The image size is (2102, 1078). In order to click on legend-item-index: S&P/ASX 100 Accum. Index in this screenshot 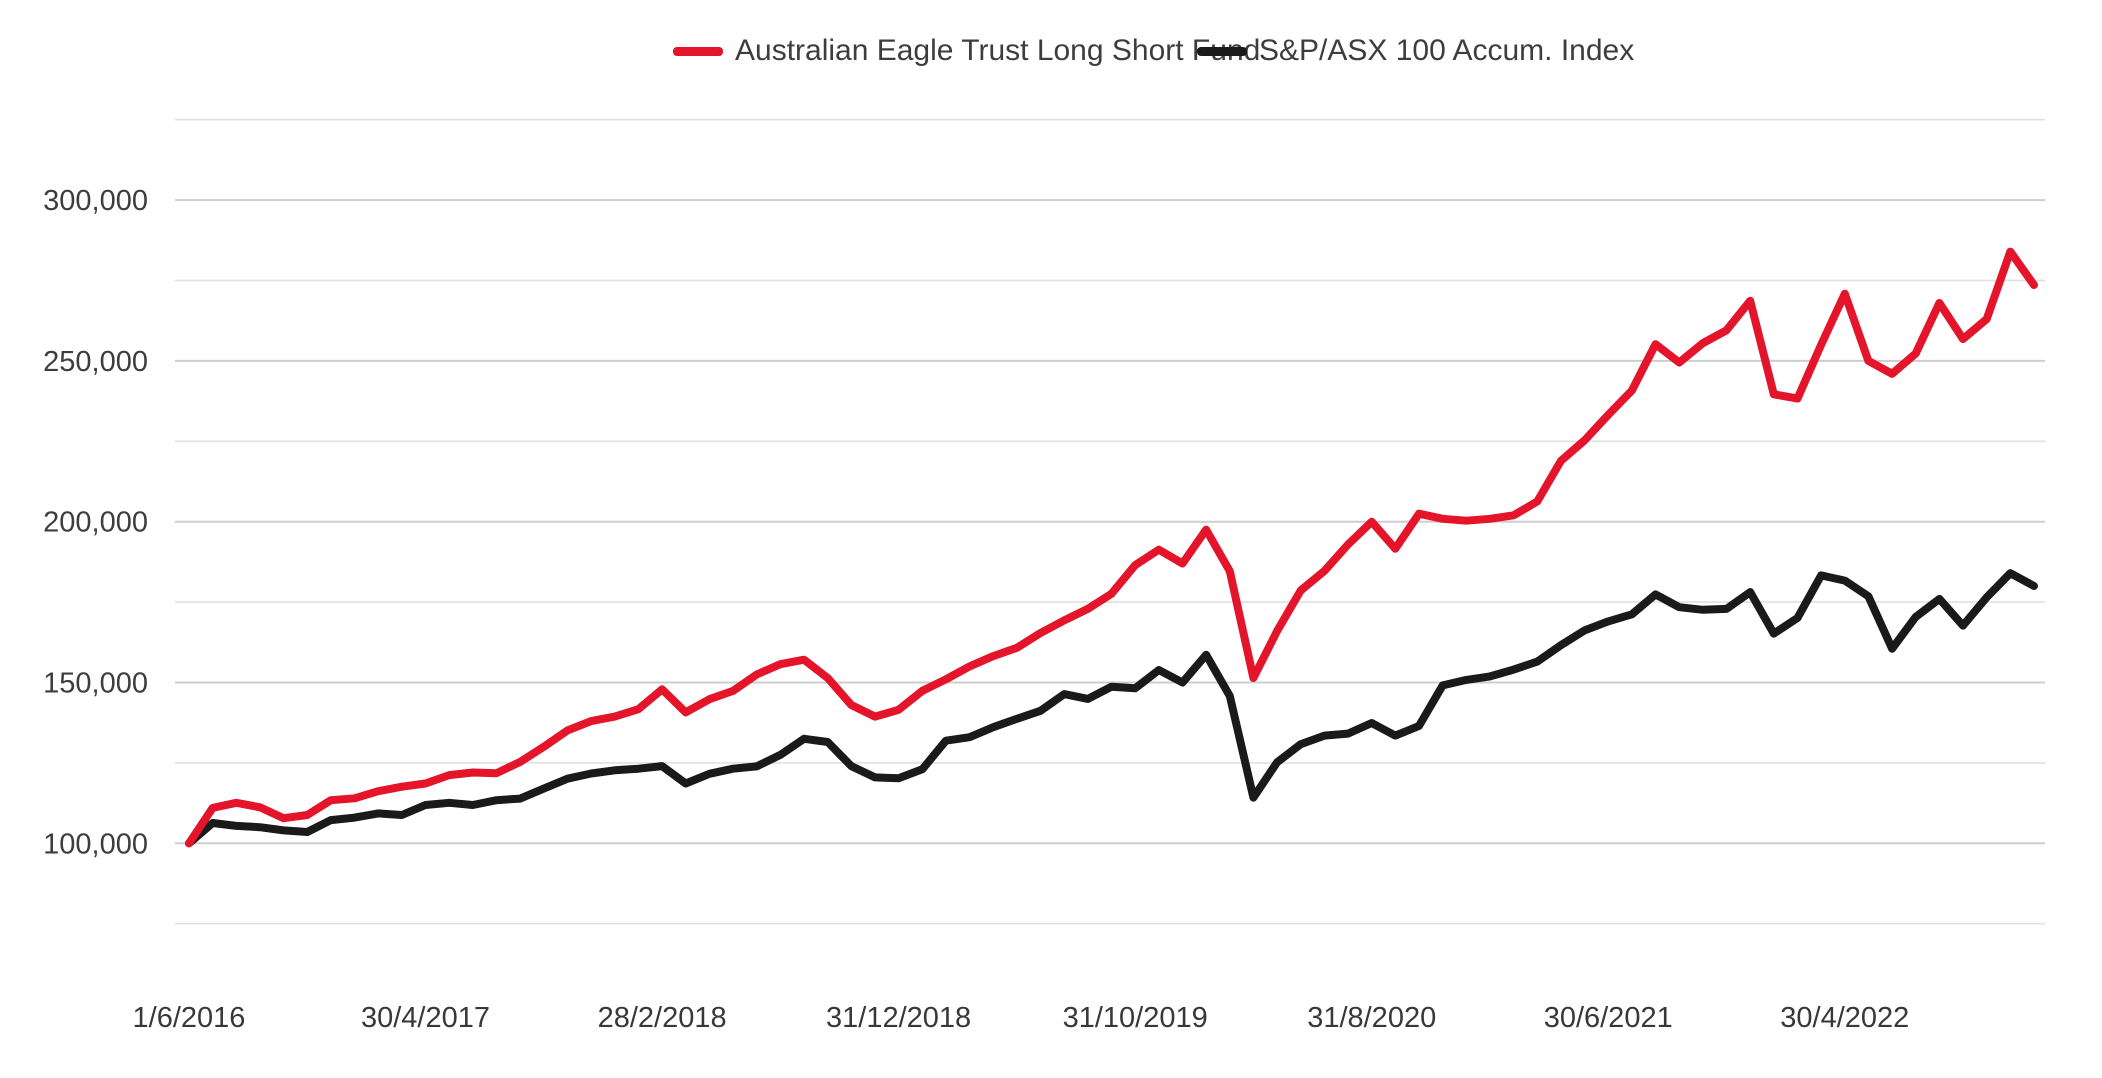, I will do `click(1415, 51)`.